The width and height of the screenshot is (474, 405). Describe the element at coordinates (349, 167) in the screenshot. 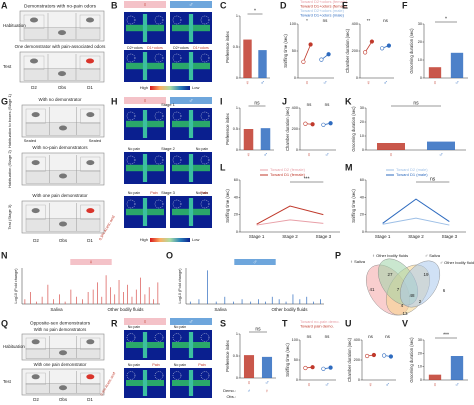

I see `panel-letter: M` at that location.